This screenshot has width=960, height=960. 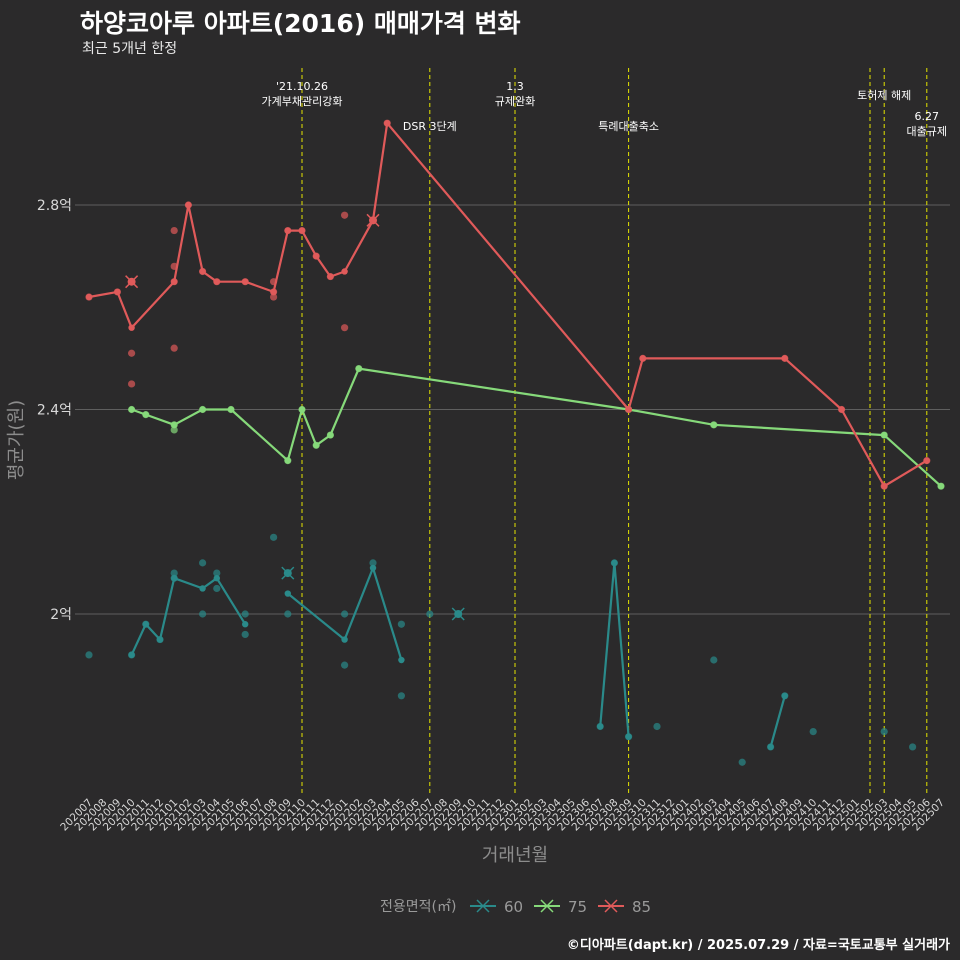 What do you see at coordinates (300, 23) in the screenshot?
I see `chart-title: 하양코아루 아파트(2016) 매매가격 변화` at bounding box center [300, 23].